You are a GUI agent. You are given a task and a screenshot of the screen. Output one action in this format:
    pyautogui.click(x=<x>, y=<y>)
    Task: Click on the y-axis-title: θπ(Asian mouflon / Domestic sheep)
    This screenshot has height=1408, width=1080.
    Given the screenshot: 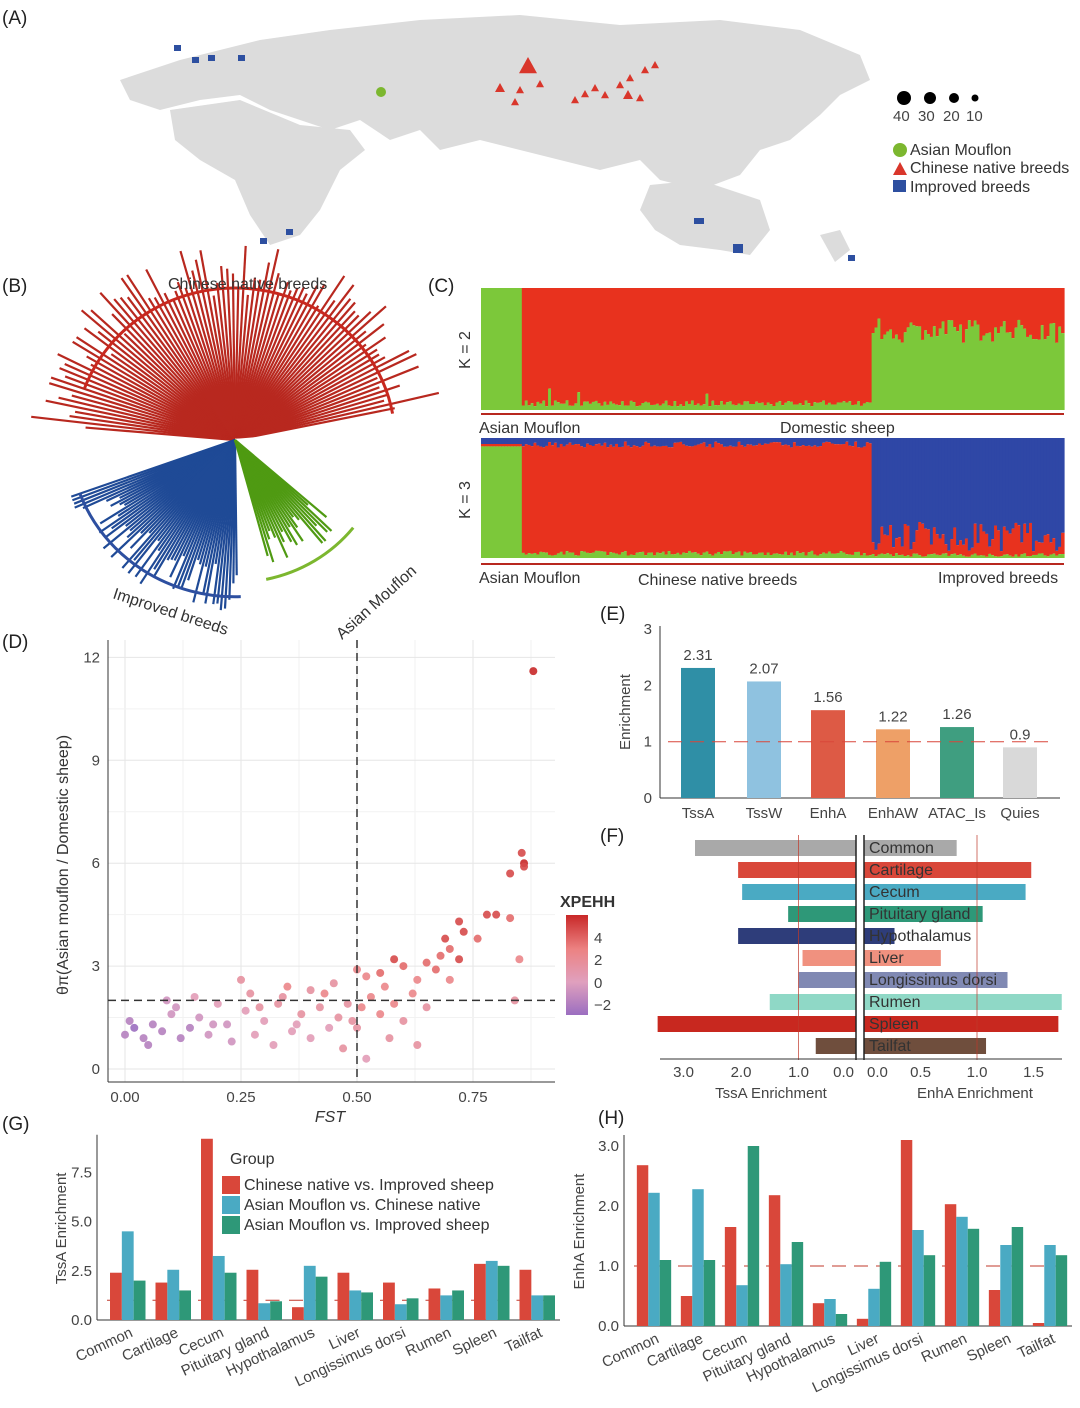 What is the action you would take?
    pyautogui.click(x=63, y=865)
    